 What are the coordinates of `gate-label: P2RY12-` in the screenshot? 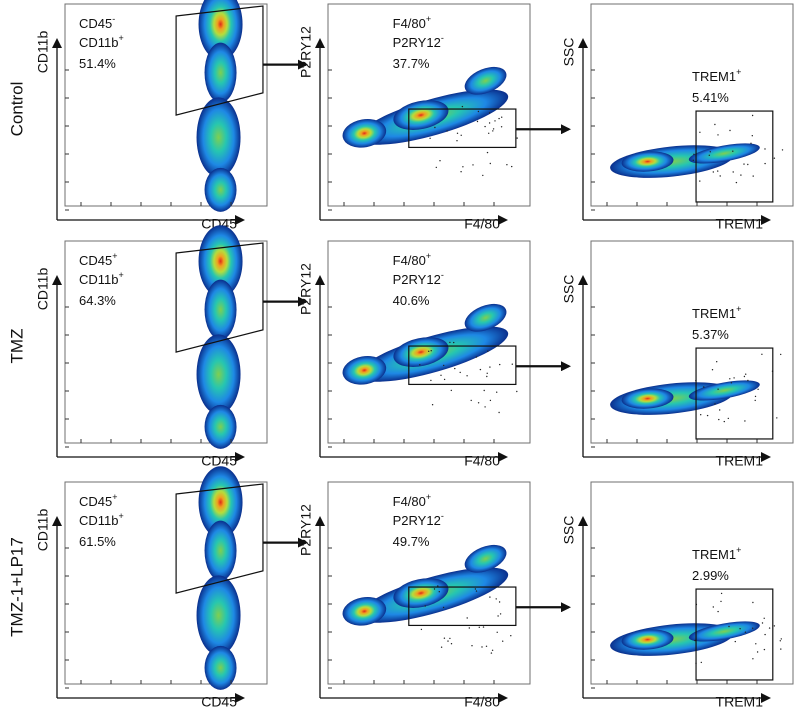 It's located at (418, 41).